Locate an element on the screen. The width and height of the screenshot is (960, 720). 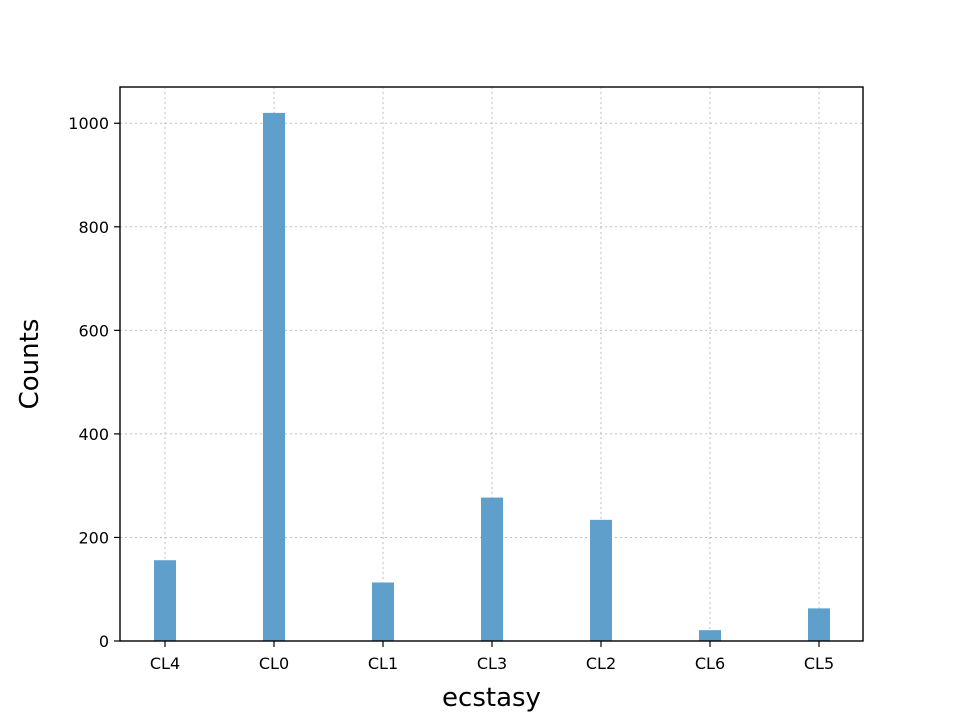
x-axis-label: ecstasy is located at coordinates (491, 698).